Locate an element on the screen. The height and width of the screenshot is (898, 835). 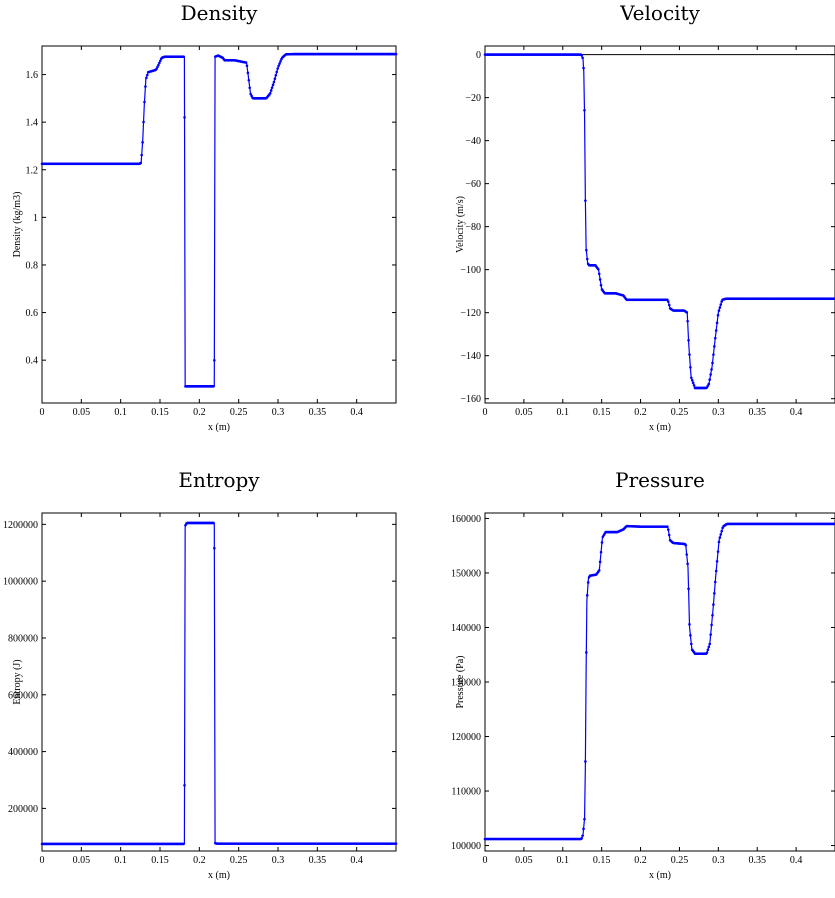
y-tick-label: 0.8 is located at coordinates (32, 265).